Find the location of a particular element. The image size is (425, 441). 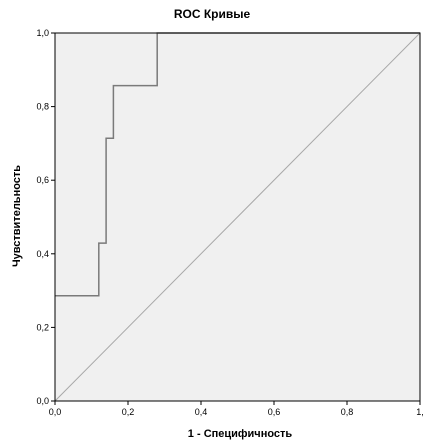

y-tick-label: 1,0 is located at coordinates (42, 33).